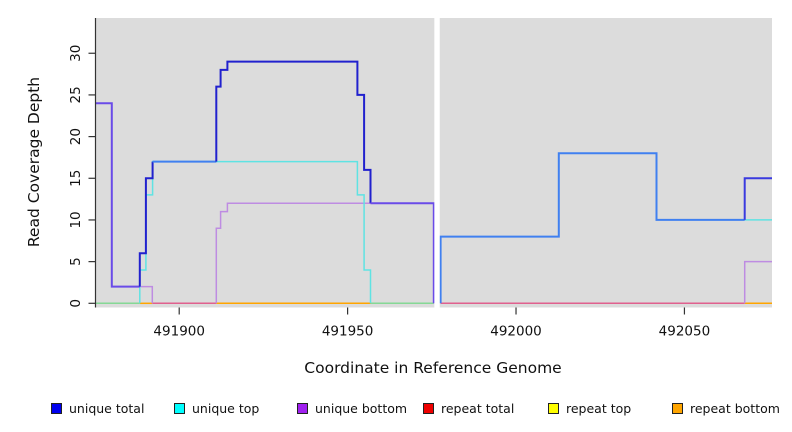 The image size is (792, 432). Describe the element at coordinates (255, 232) in the screenshot. I see `series-unique-top-left` at that location.